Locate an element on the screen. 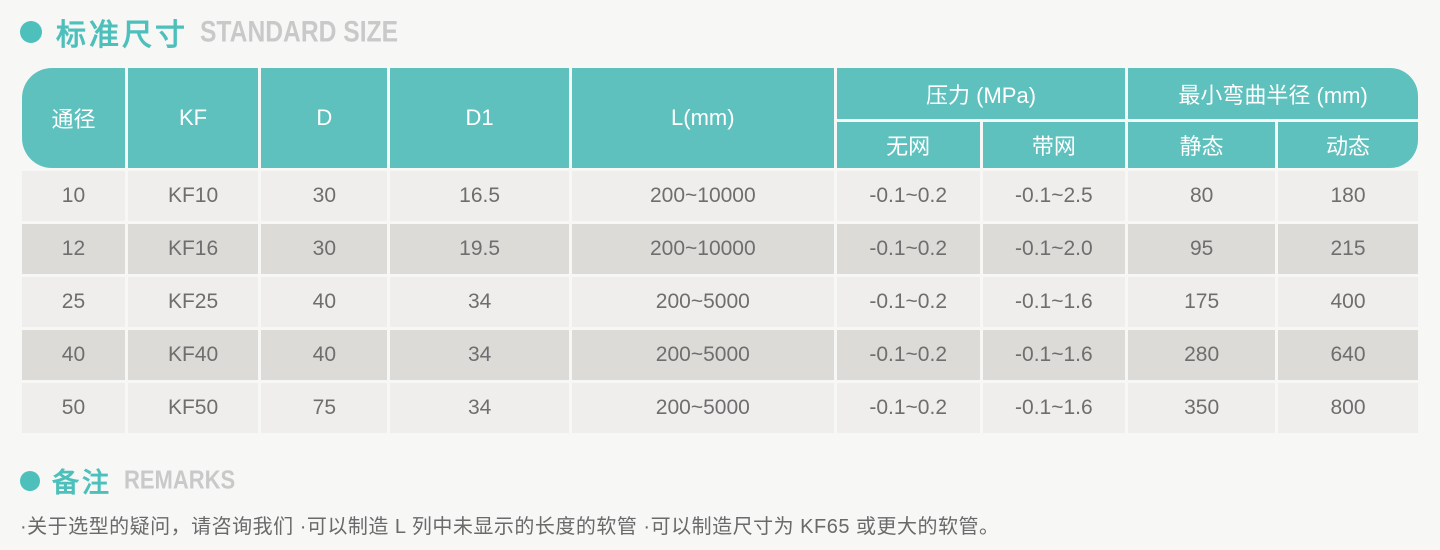  cell-bend-static: 350 is located at coordinates (1202, 408).